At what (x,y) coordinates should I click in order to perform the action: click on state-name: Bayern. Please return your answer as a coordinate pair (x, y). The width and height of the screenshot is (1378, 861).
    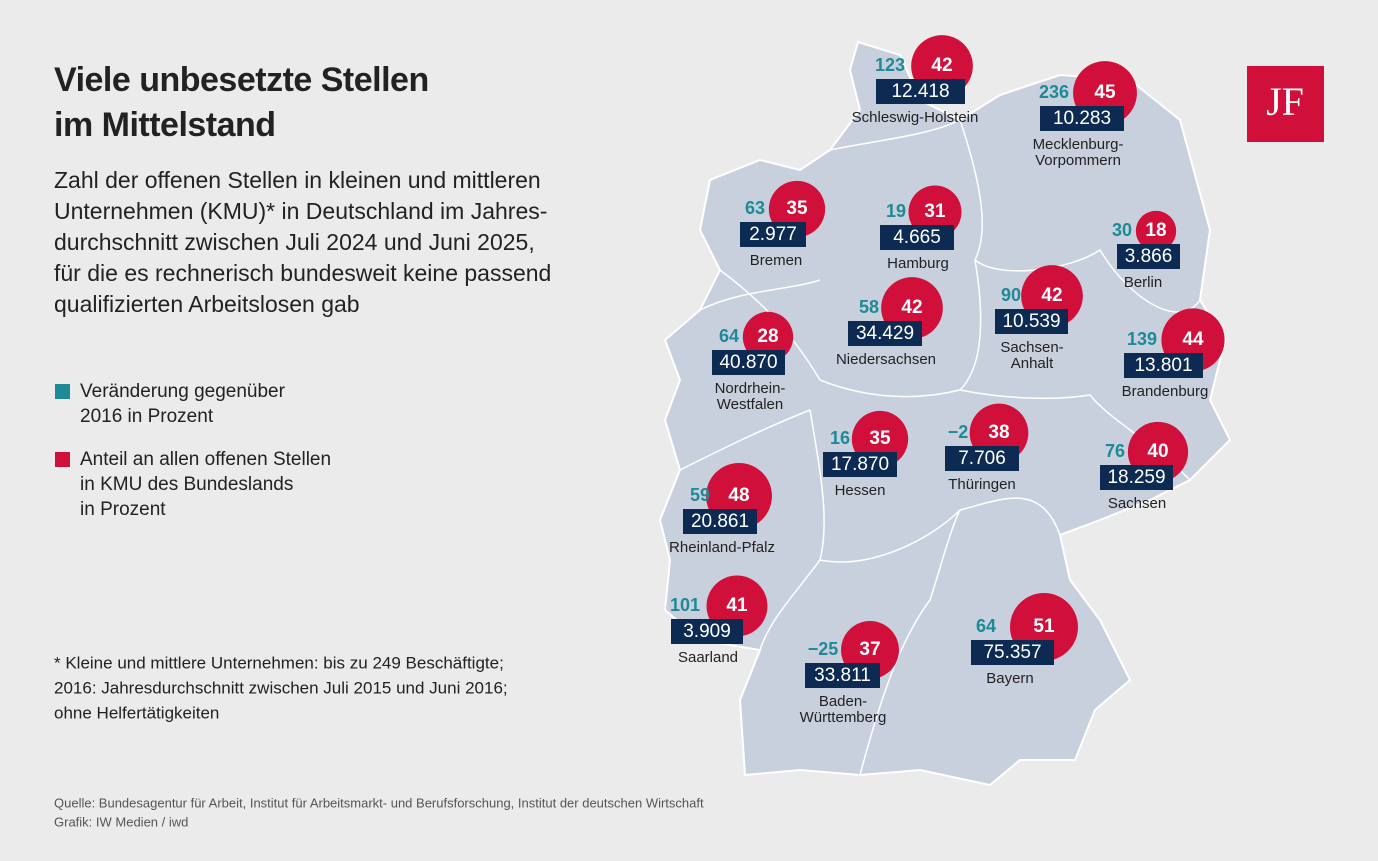
    Looking at the image, I should click on (1010, 678).